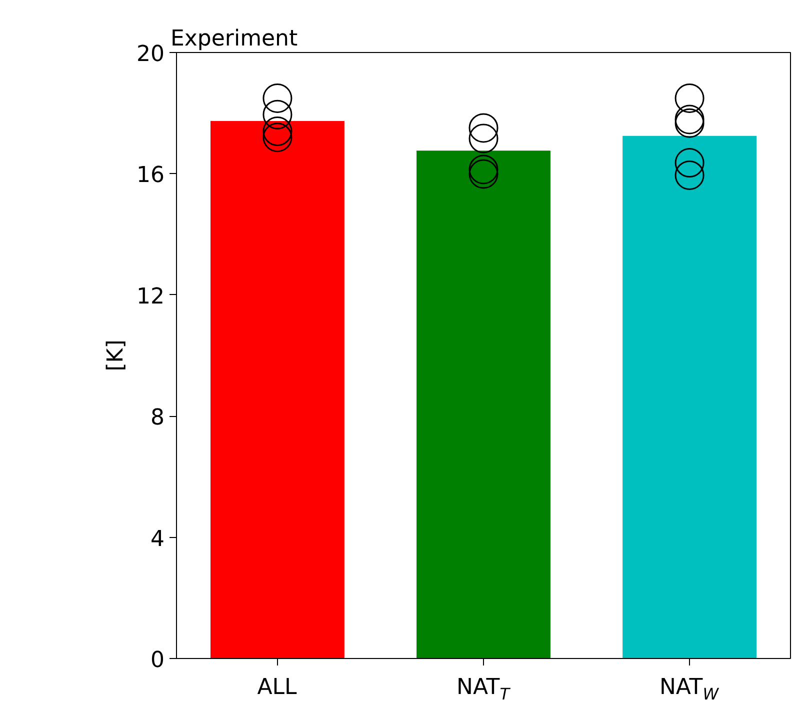  Describe the element at coordinates (157, 539) in the screenshot. I see `y-tick-label: 4` at that location.